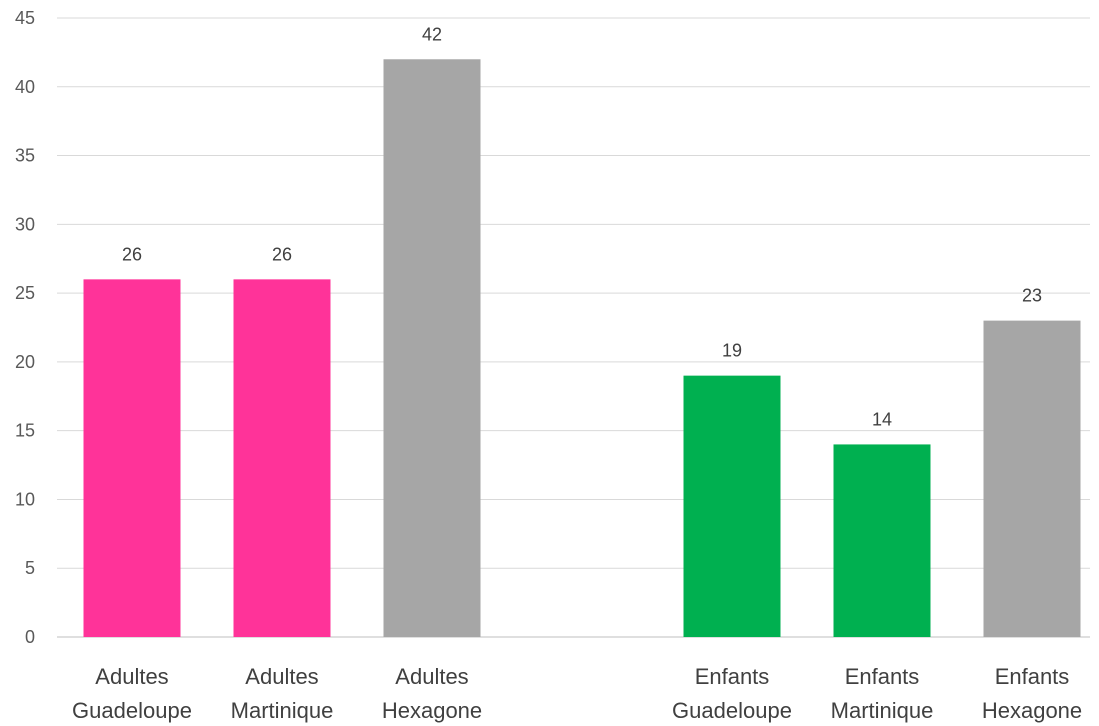 The height and width of the screenshot is (726, 1099). Describe the element at coordinates (25, 327) in the screenshot. I see `y-axis-ticks: 0 5 10 15 20 25 30 35 40 45` at that location.